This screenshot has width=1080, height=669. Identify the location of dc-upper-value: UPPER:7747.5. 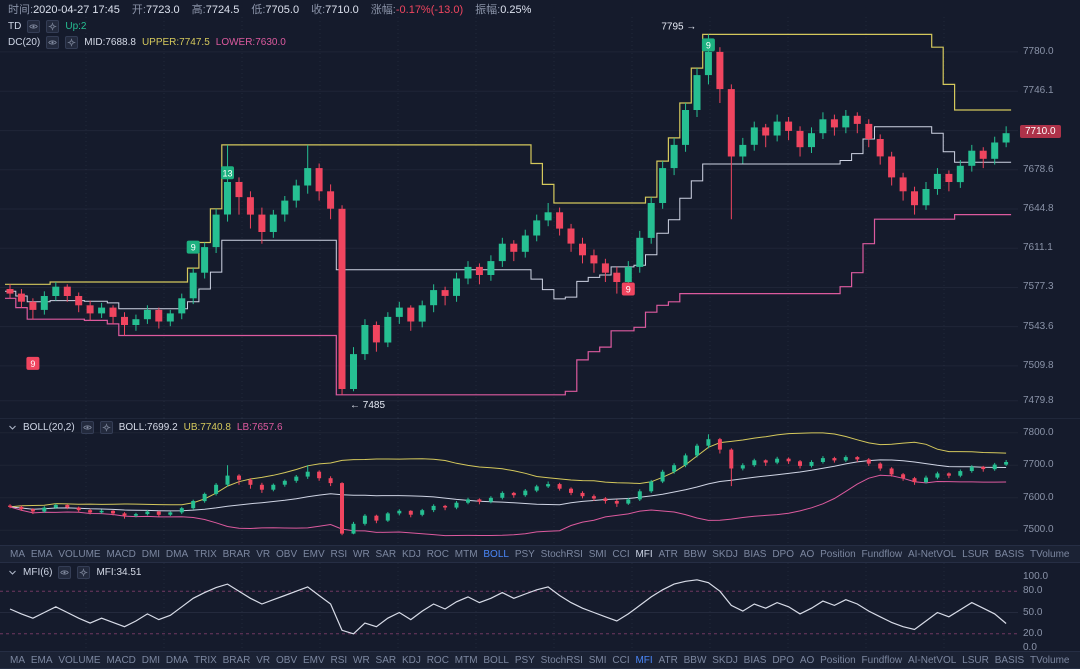
(175, 42).